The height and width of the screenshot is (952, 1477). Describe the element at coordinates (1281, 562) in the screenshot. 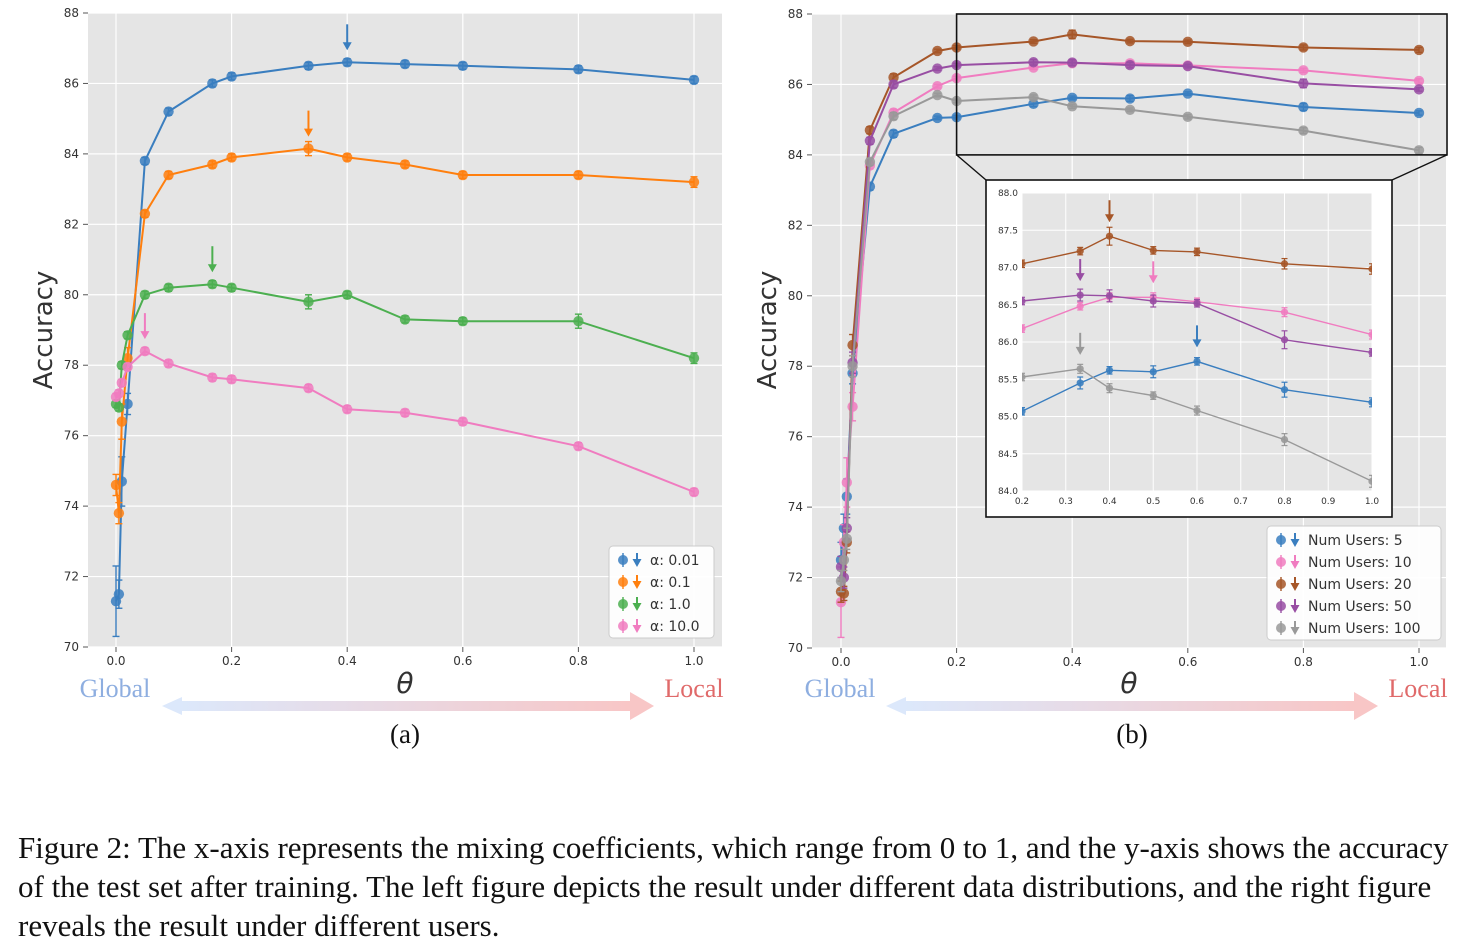

I see `legend-marker-b` at that location.